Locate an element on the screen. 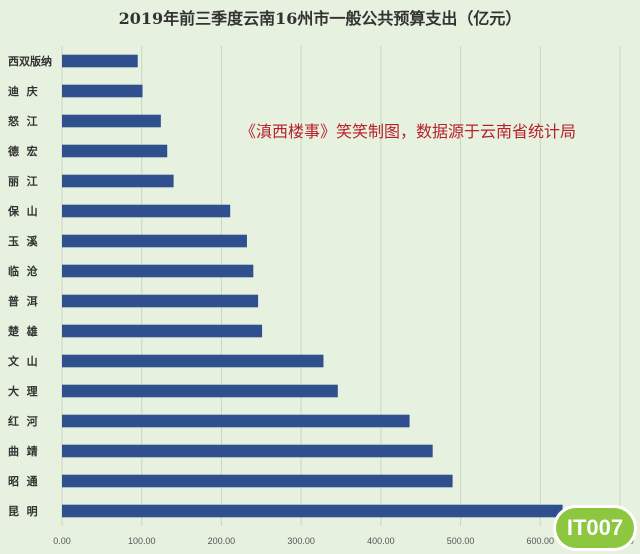 The image size is (640, 554). x-tick-label: 400.00 is located at coordinates (381, 541).